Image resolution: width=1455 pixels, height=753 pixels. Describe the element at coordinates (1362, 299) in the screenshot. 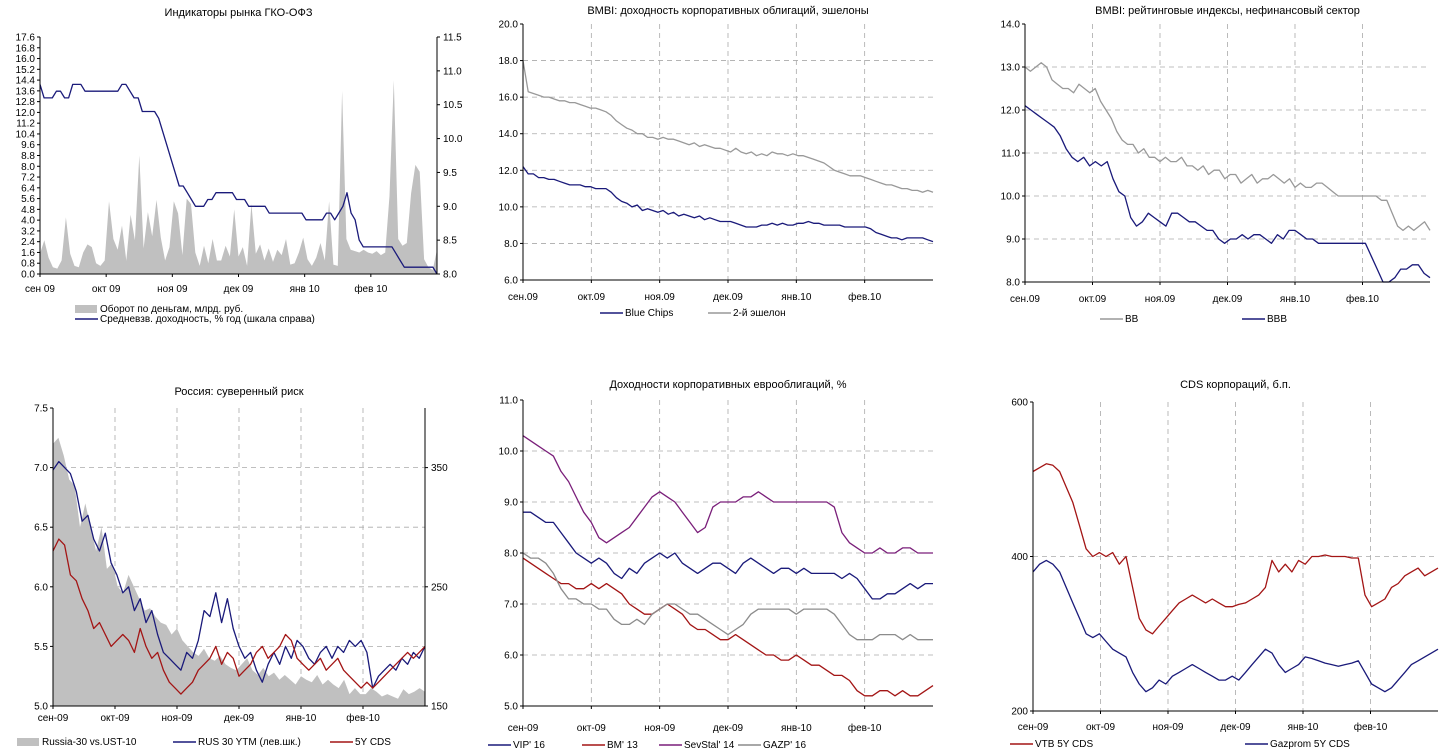

I see `c3-xtick-label: фев.10` at that location.